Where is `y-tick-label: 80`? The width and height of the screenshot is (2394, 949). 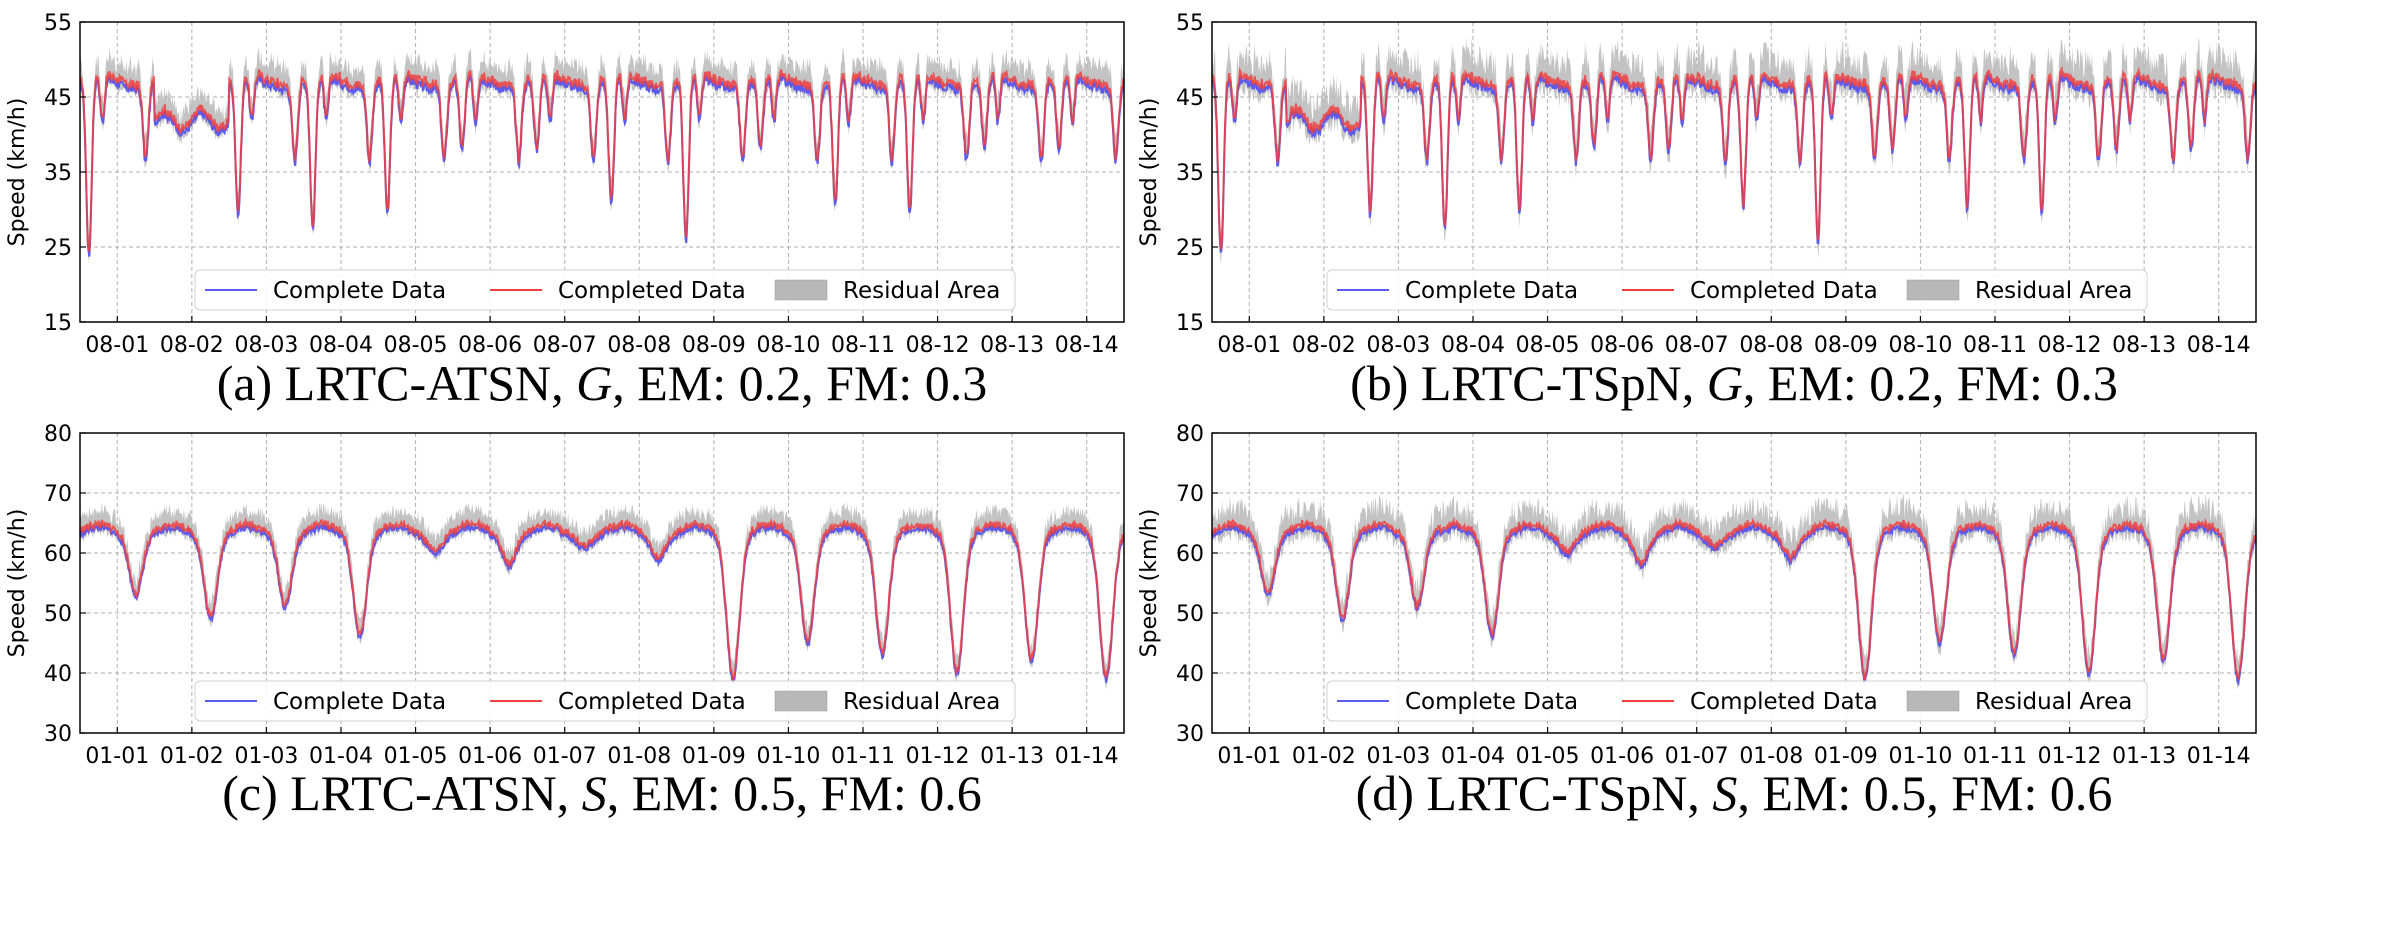 y-tick-label: 80 is located at coordinates (58, 434).